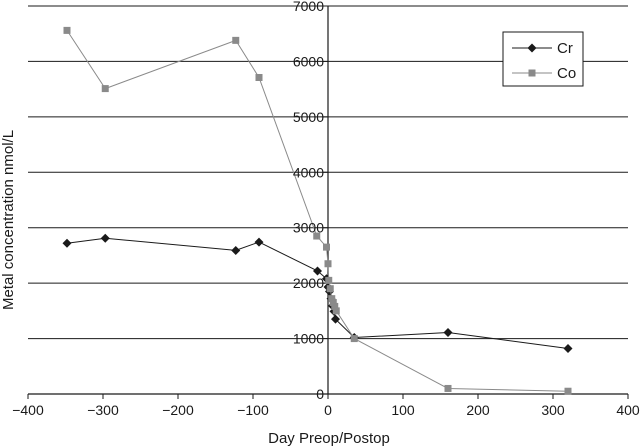  Describe the element at coordinates (320, 394) in the screenshot. I see `y-tick-label-0: 0` at that location.